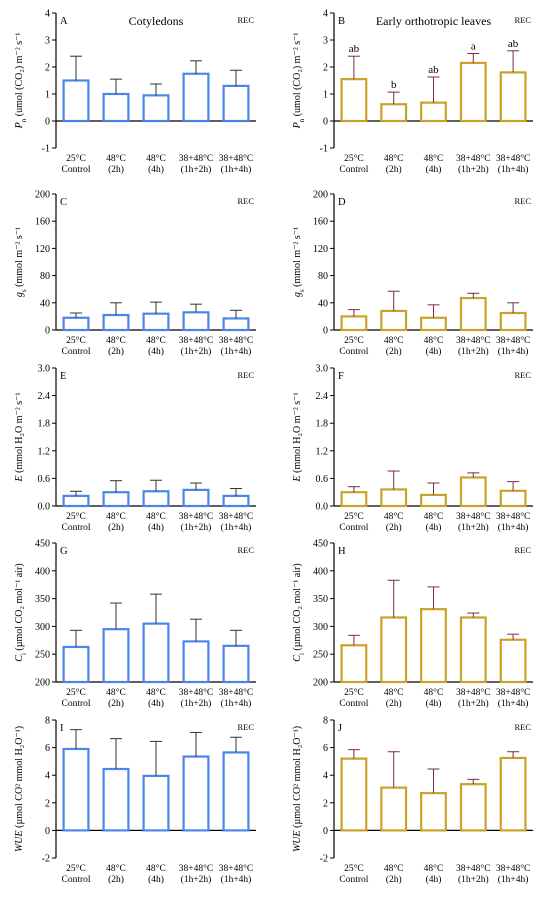  Describe the element at coordinates (44, 451) in the screenshot. I see `y-tick-label: 1.2` at that location.